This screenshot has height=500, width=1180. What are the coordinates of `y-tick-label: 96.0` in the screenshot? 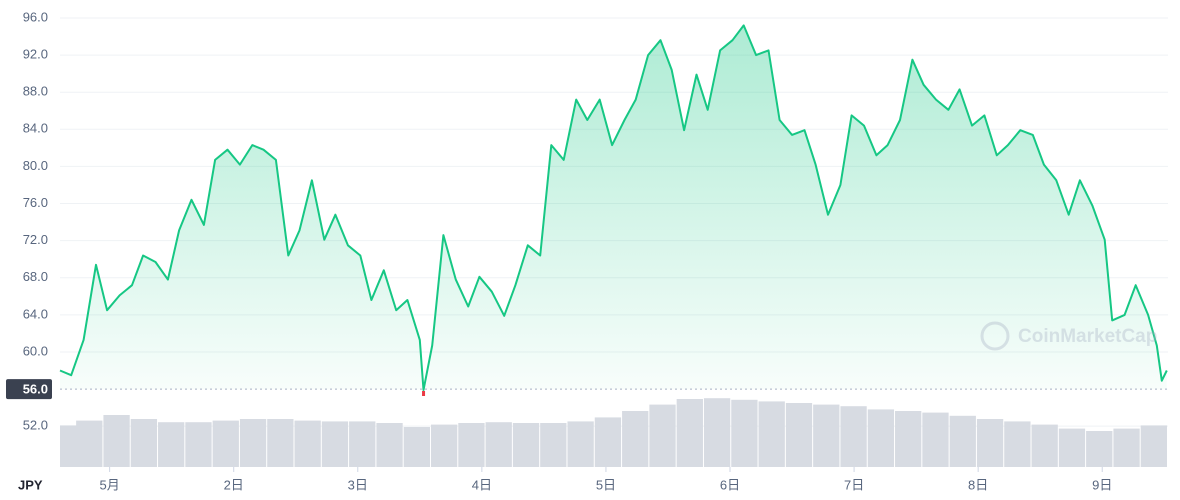 It's located at (35, 16).